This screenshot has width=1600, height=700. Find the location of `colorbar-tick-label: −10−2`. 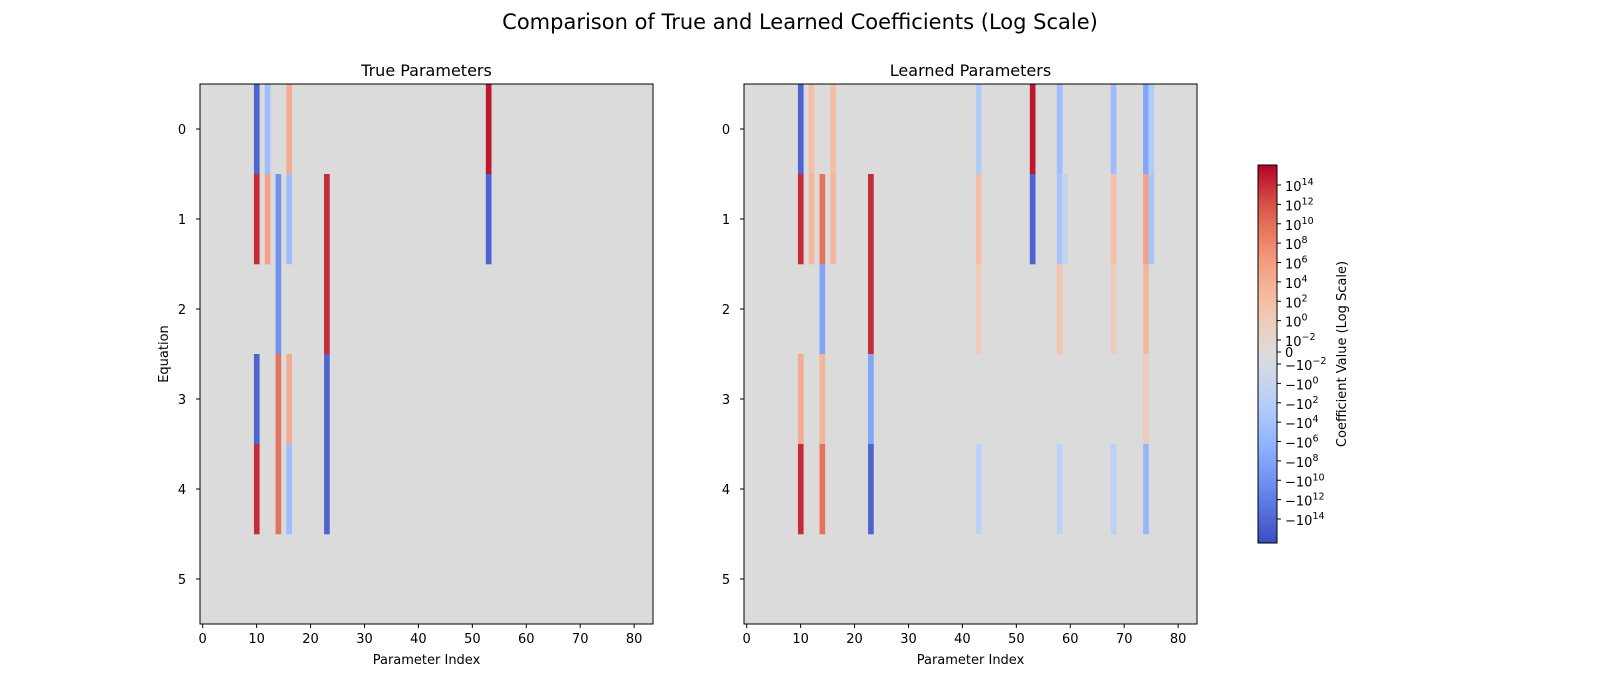

colorbar-tick-label: −10−2 is located at coordinates (1305, 365).